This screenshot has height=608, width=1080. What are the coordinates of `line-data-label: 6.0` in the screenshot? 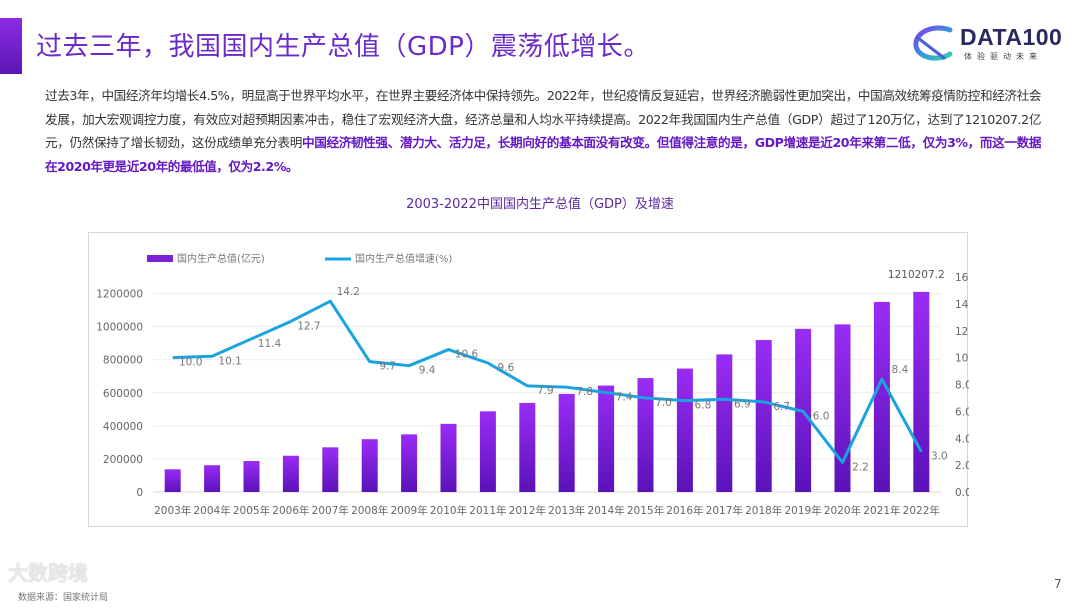 It's located at (821, 416).